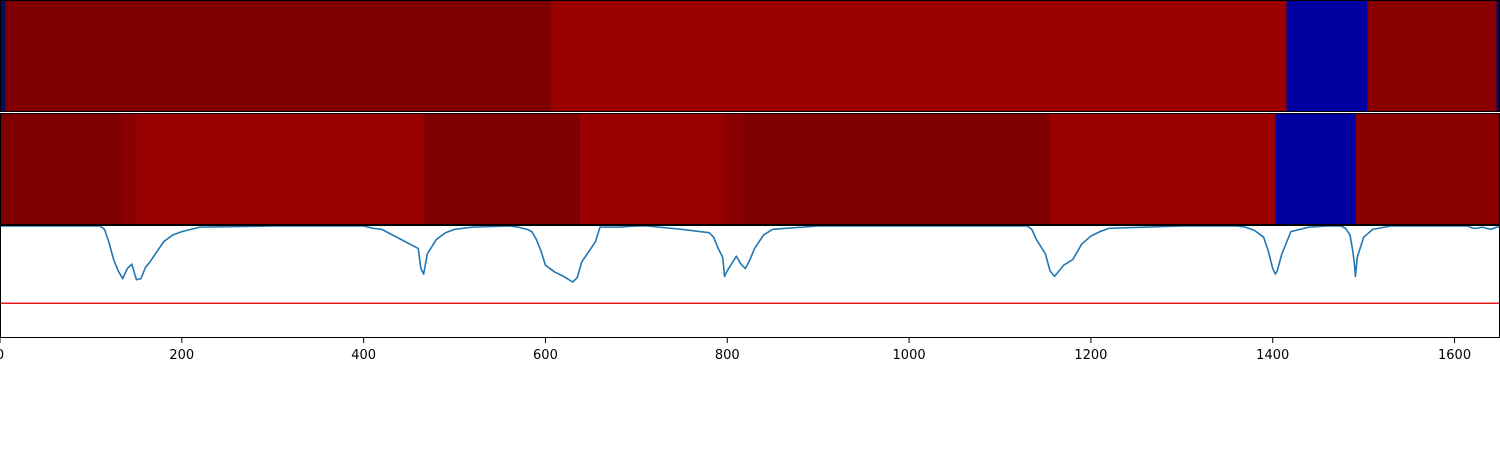 This screenshot has height=450, width=1500. What do you see at coordinates (909, 355) in the screenshot?
I see `x-tick-label-5: 1000` at bounding box center [909, 355].